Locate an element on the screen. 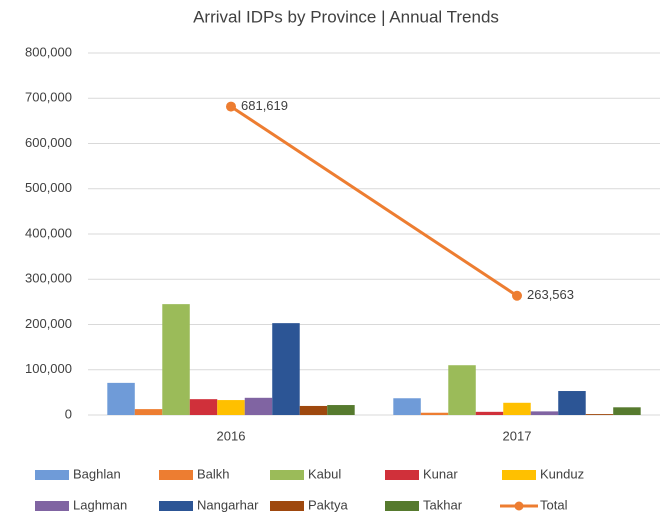 This screenshot has height=517, width=667. x-tick-label: 2016 is located at coordinates (231, 435).